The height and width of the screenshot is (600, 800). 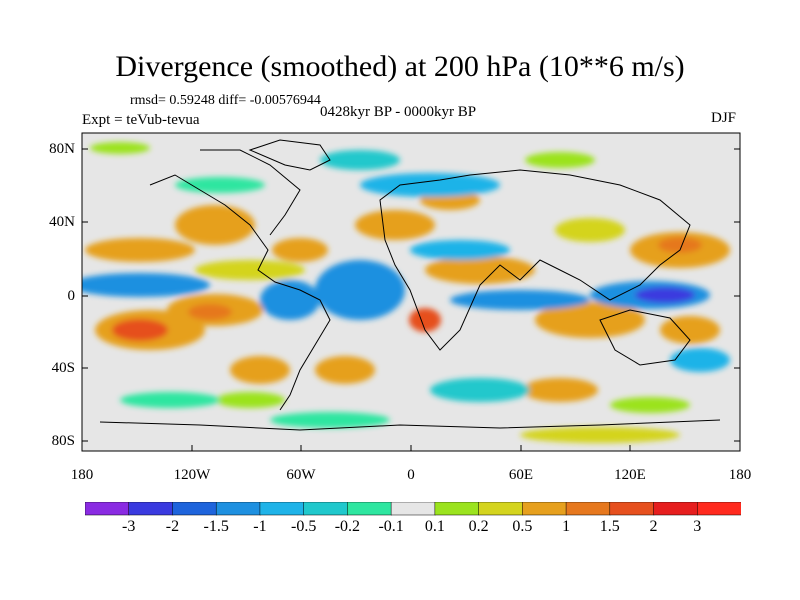 I want to click on colorbar-label: -0.2, so click(x=347, y=526).